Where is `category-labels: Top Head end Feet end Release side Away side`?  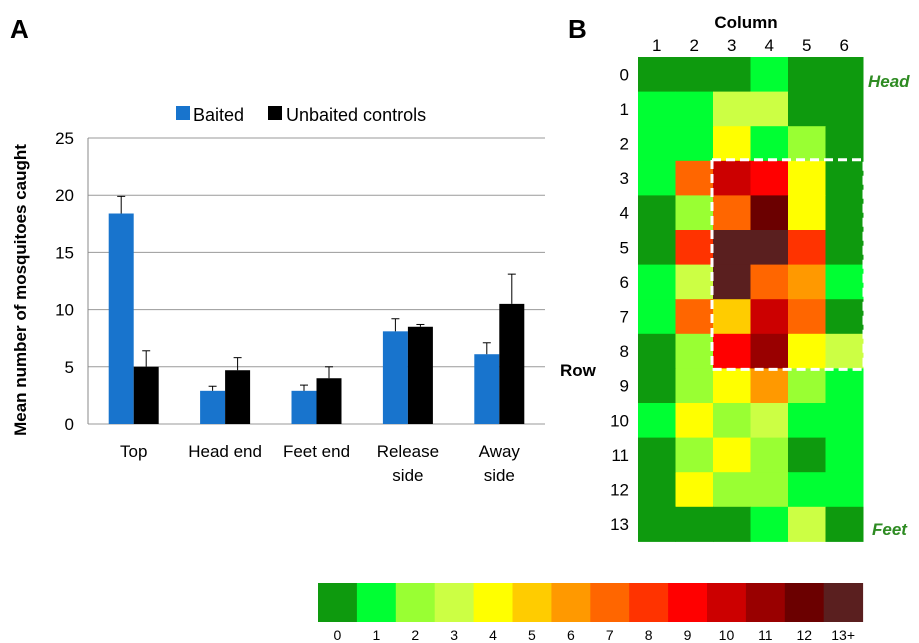
category-labels: Top Head end Feet end Release side Away side is located at coordinates (320, 463).